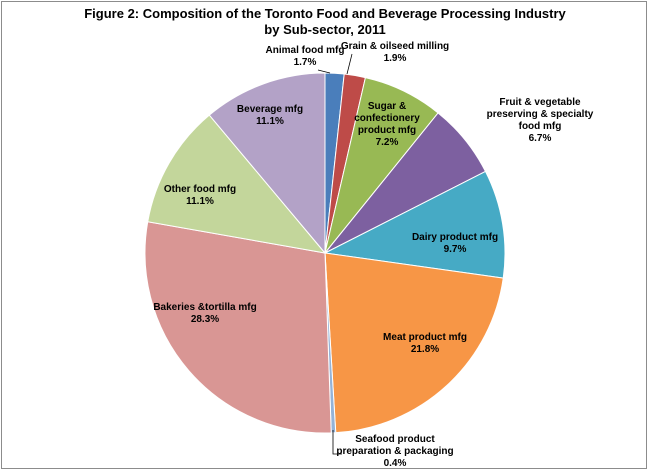  Describe the element at coordinates (425, 343) in the screenshot. I see `data-label-6: Meat product mfg 21.8%` at that location.